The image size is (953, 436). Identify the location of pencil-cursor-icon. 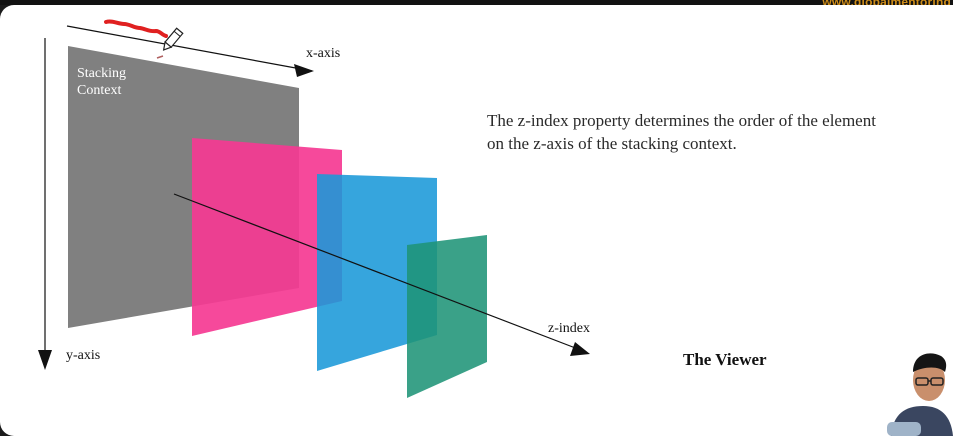
(173, 39).